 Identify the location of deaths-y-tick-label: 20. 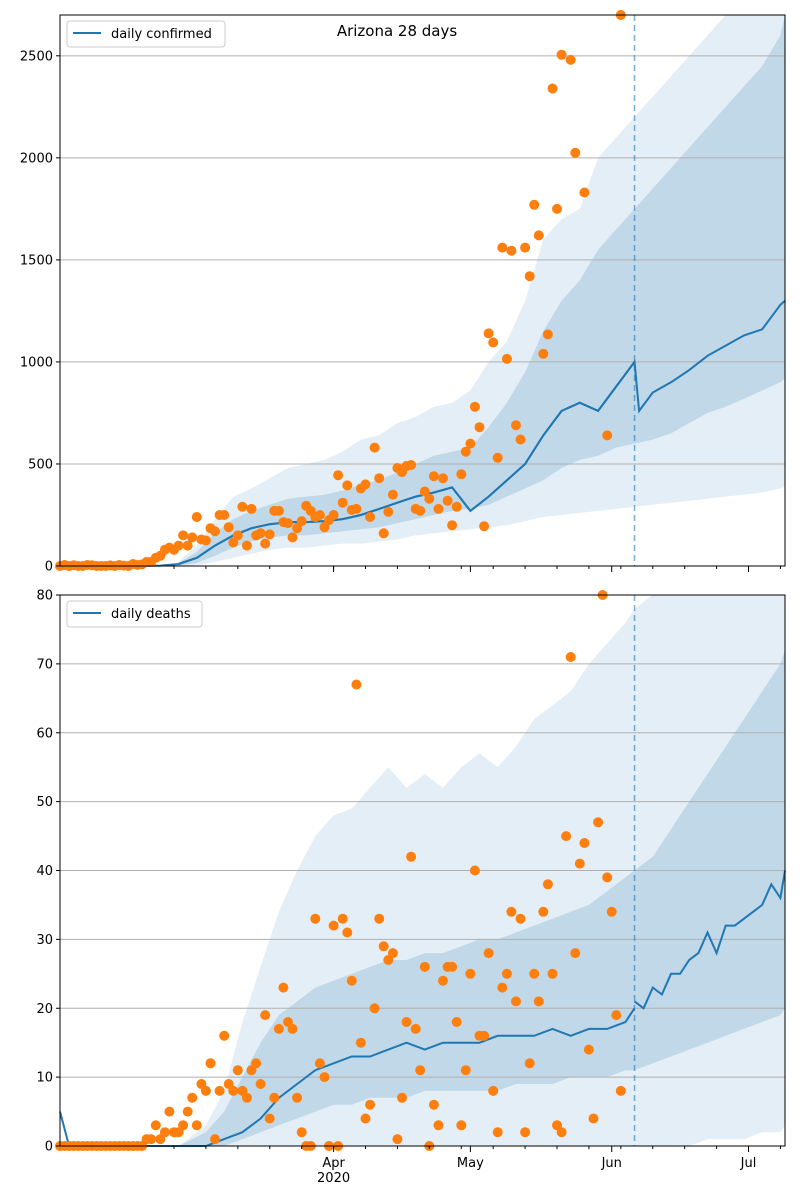
(44, 1009).